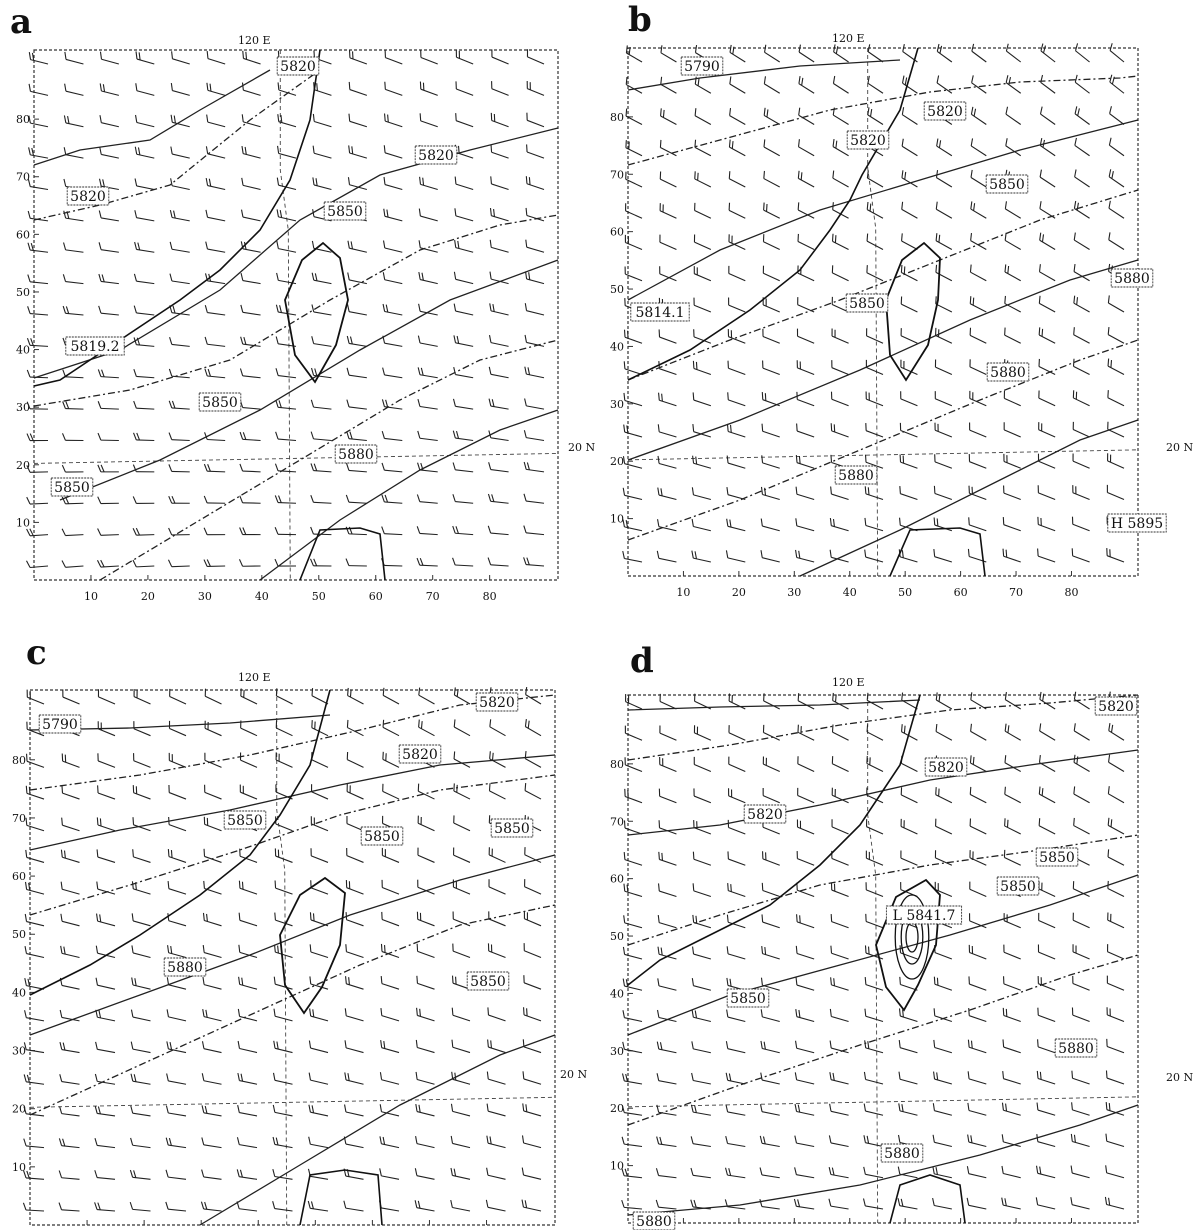 The height and width of the screenshot is (1230, 1200). I want to click on panel-label: d, so click(642, 661).